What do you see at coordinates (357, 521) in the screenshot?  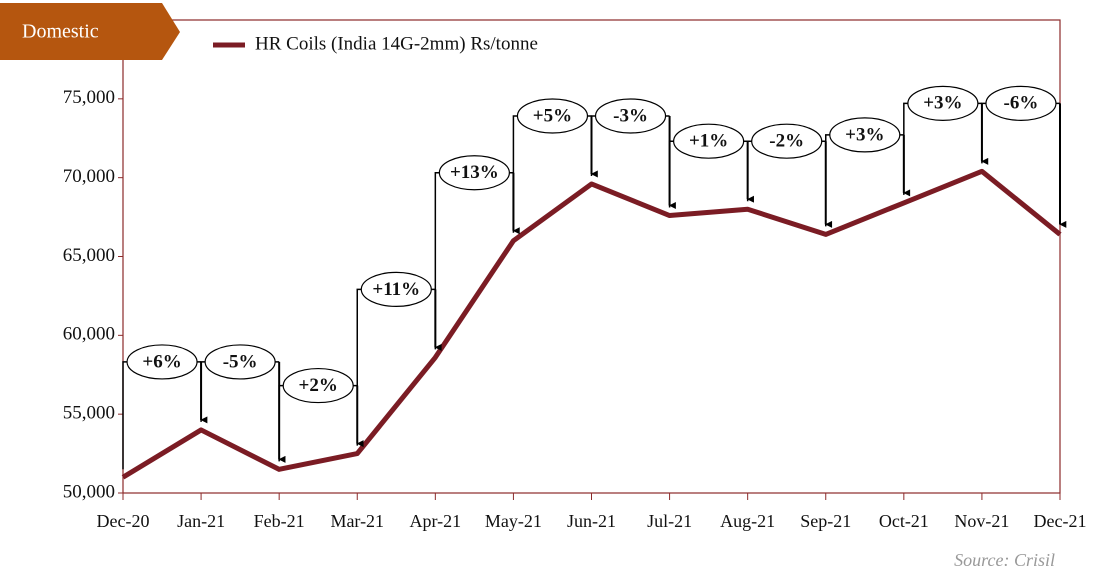 I see `x-tick-label: Mar-21` at bounding box center [357, 521].